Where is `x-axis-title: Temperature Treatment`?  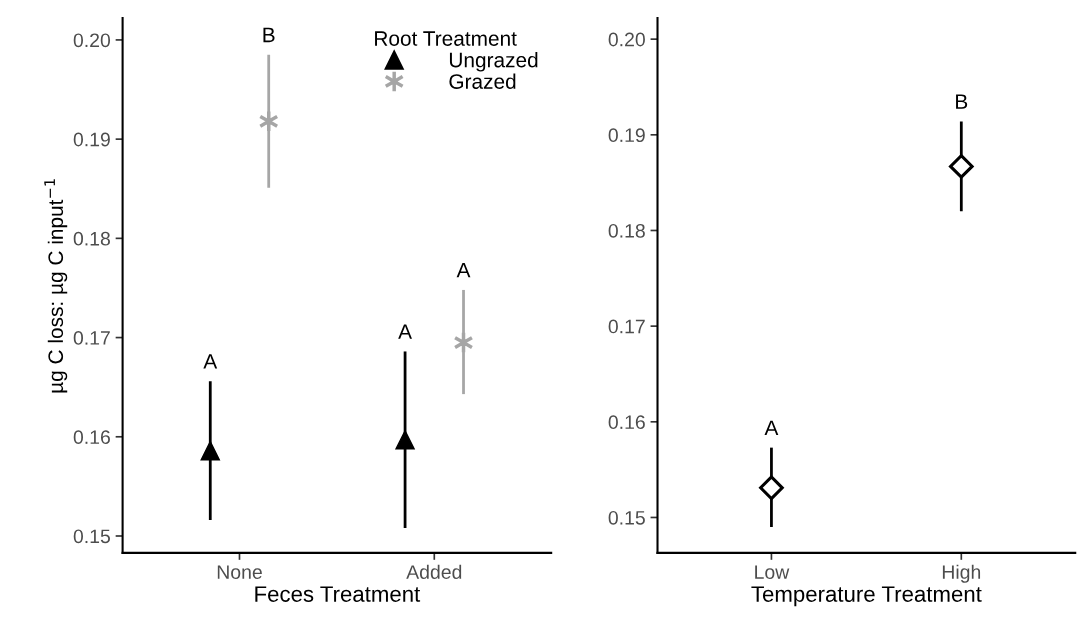 x-axis-title: Temperature Treatment is located at coordinates (866, 596).